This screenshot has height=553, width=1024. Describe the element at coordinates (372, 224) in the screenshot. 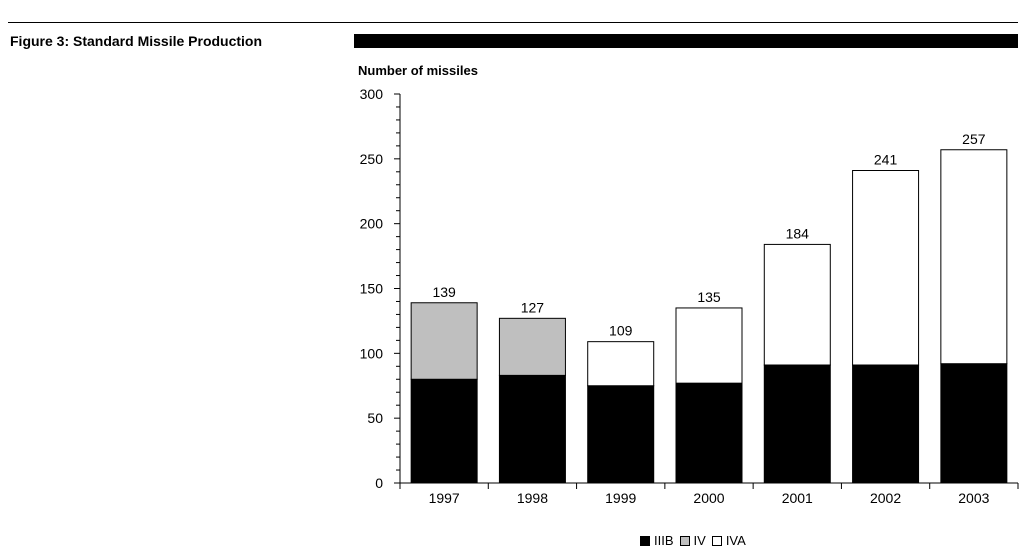

I see `y-tick-label: 200` at that location.